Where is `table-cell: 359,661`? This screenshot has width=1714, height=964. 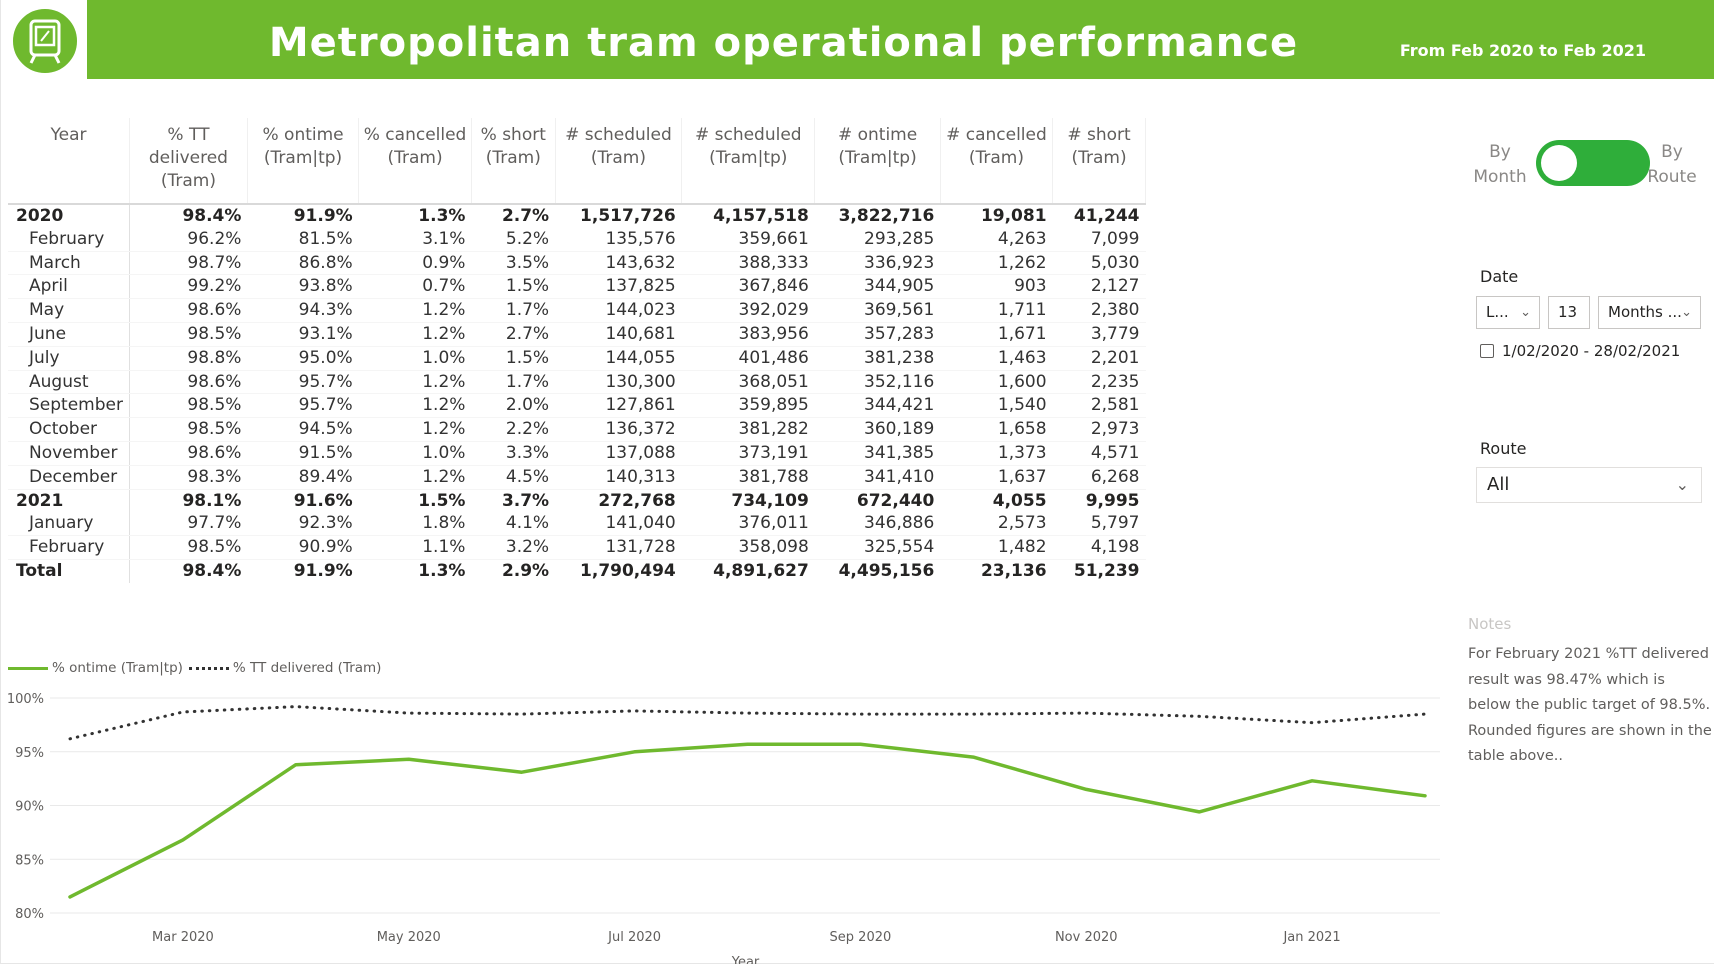
table-cell: 359,661 is located at coordinates (748, 239).